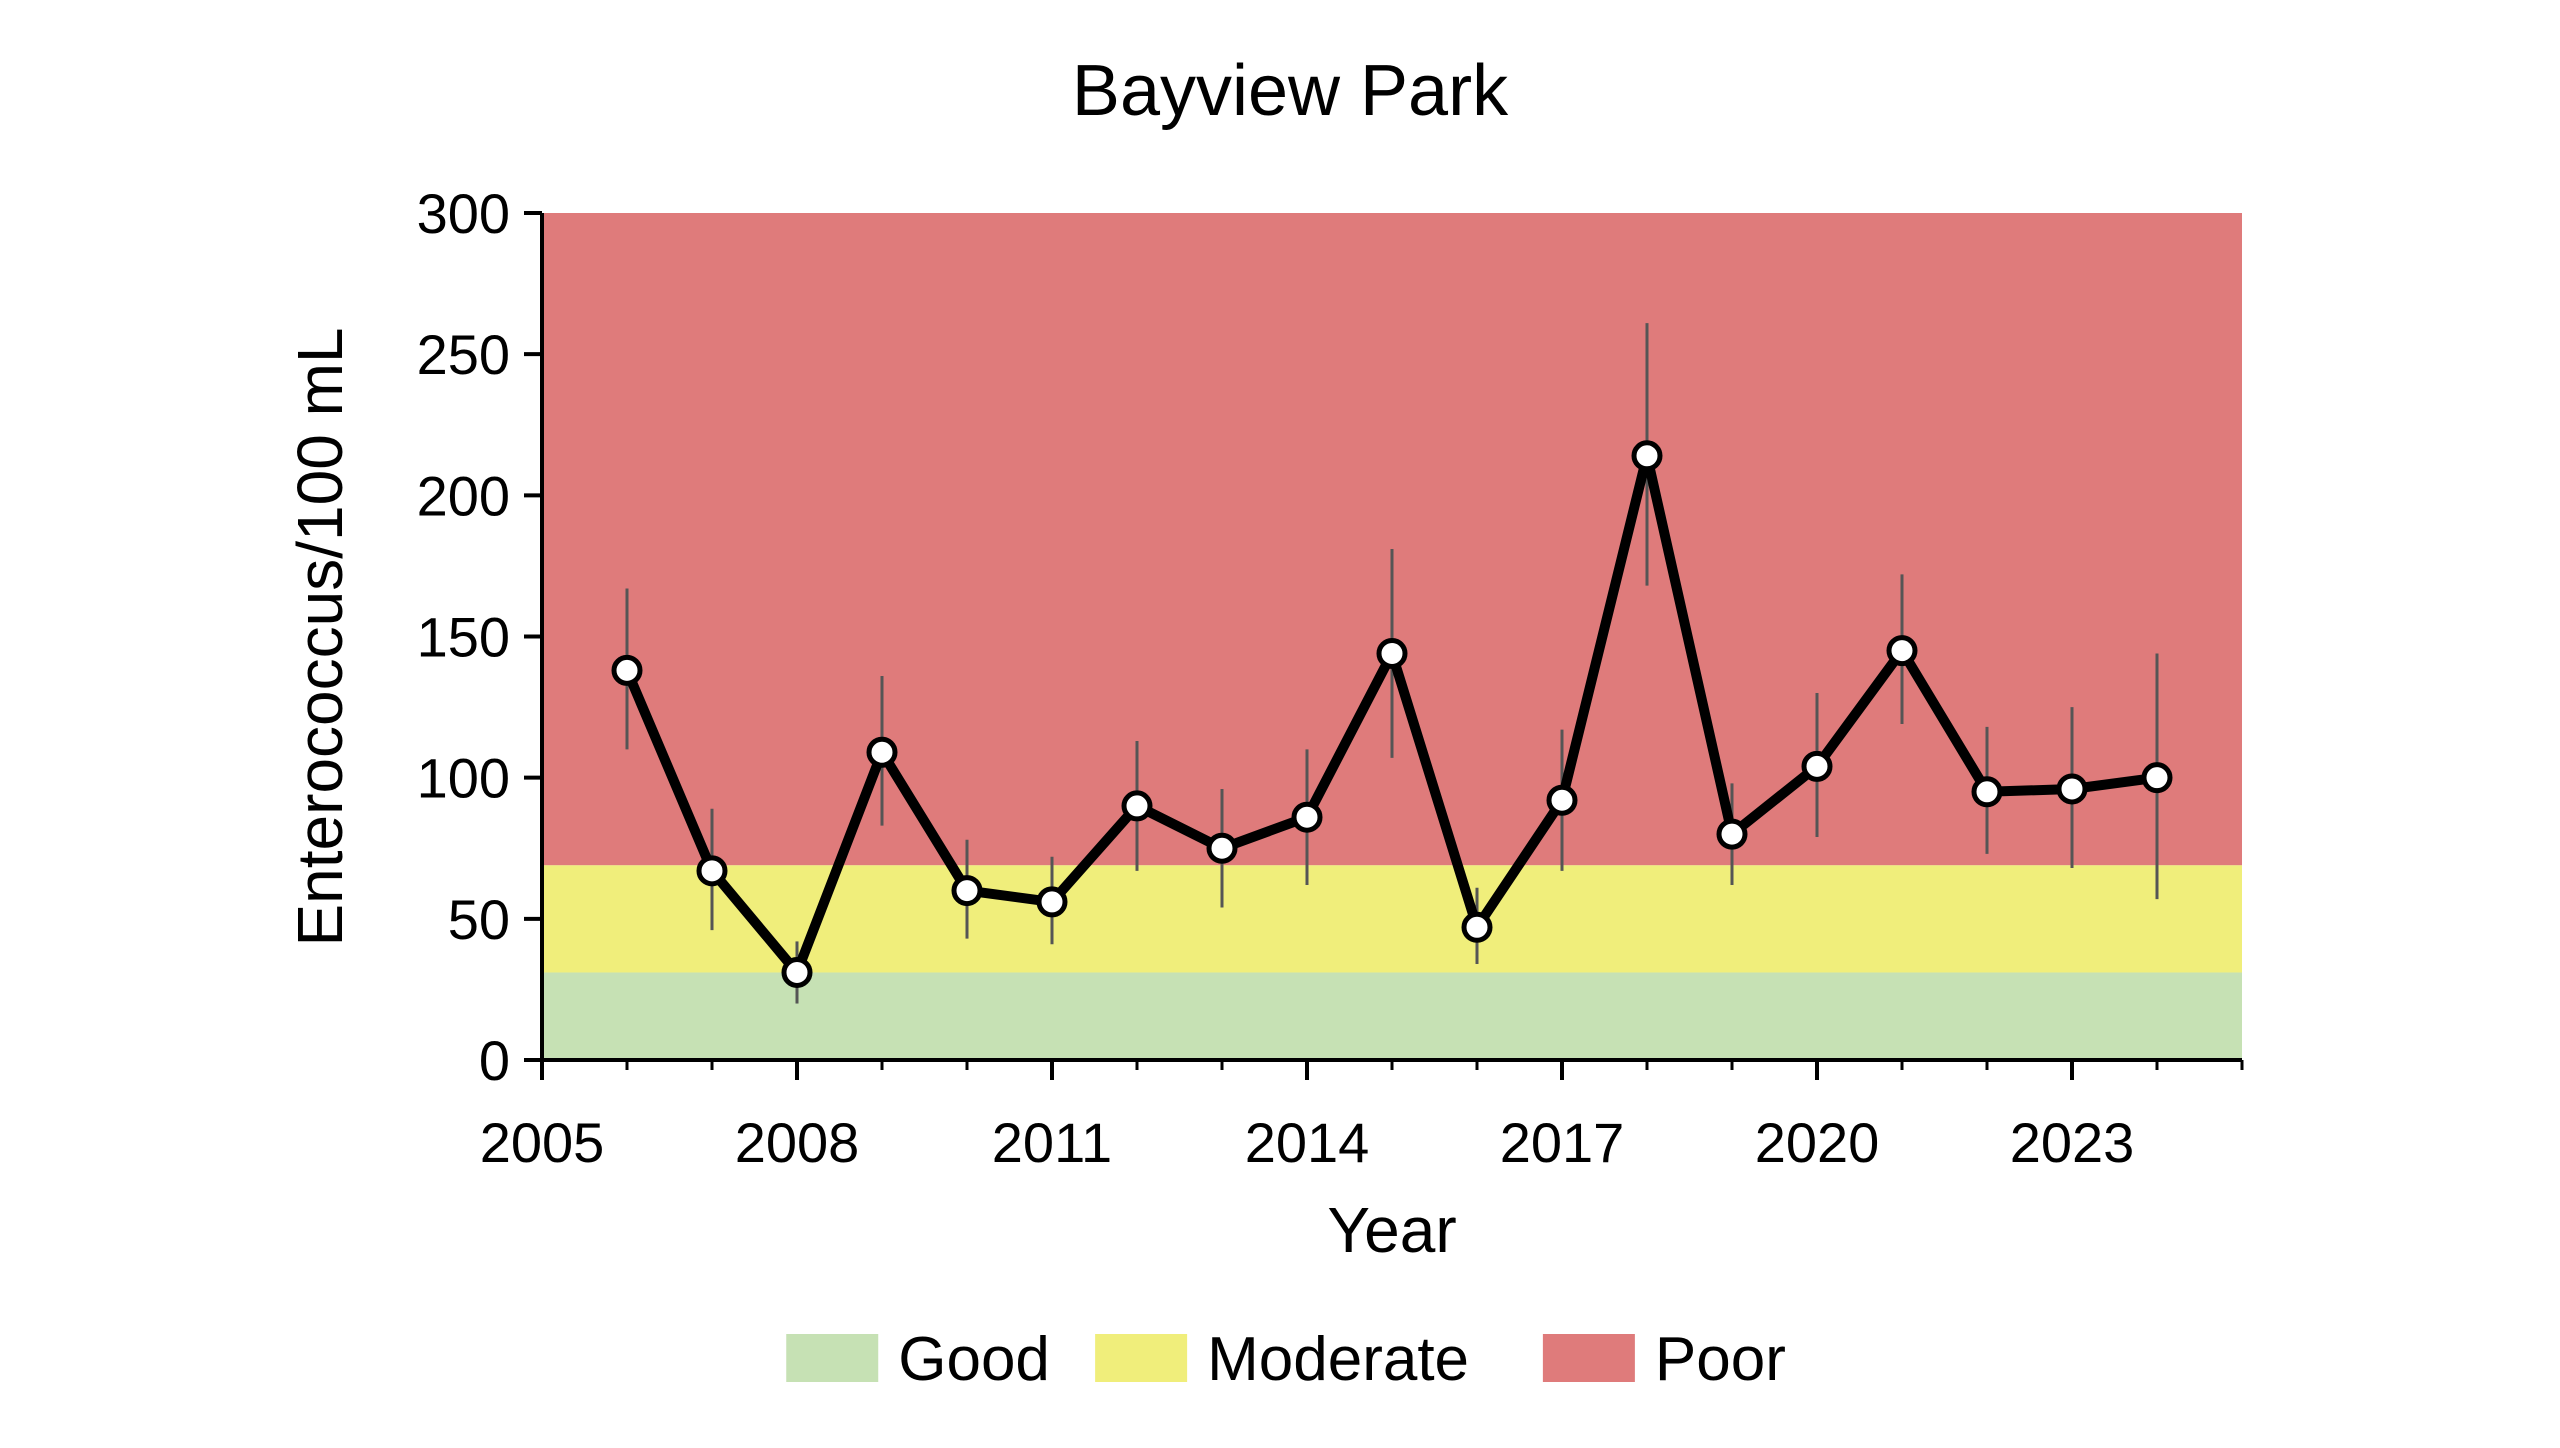 This screenshot has width=2560, height=1448. What do you see at coordinates (1391, 1230) in the screenshot?
I see `x-axis-label: Year` at bounding box center [1391, 1230].